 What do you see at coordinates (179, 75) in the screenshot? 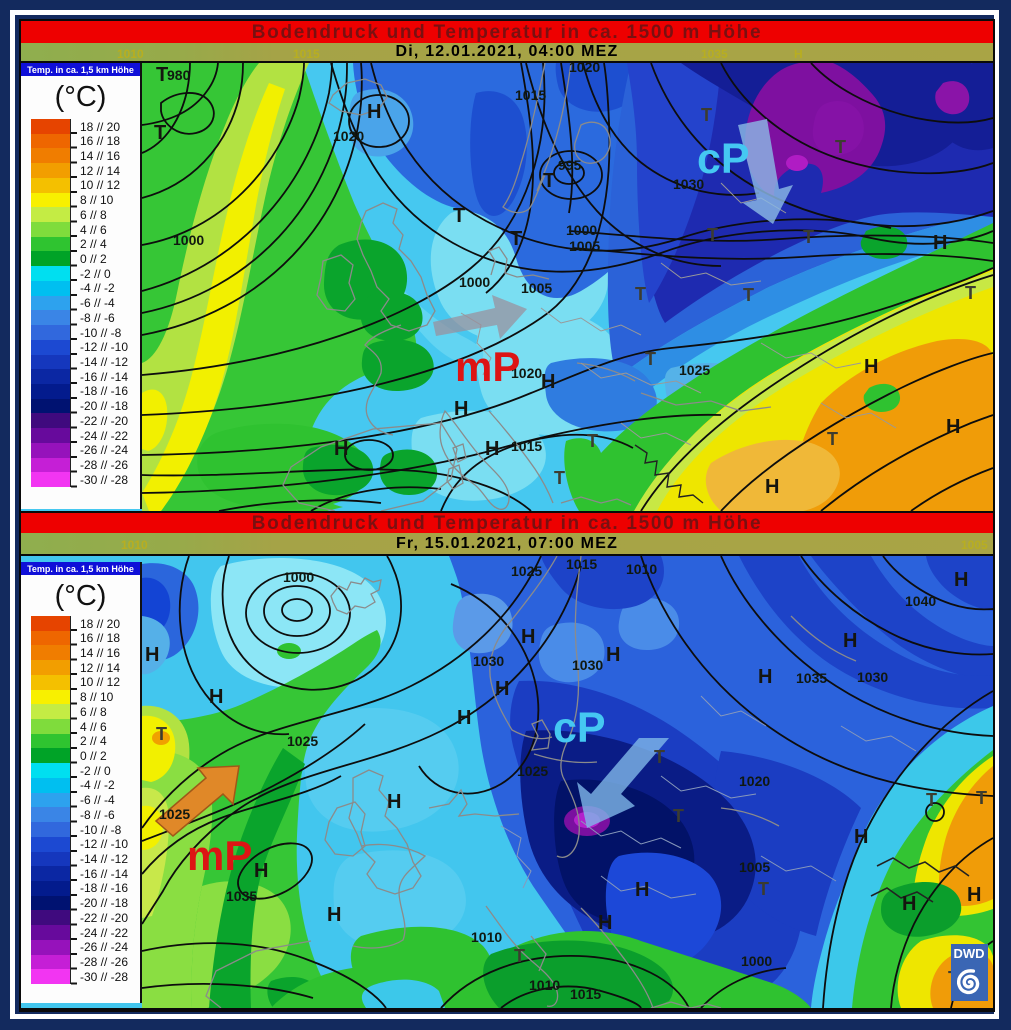
I see `svg-text: 980` at bounding box center [179, 75].